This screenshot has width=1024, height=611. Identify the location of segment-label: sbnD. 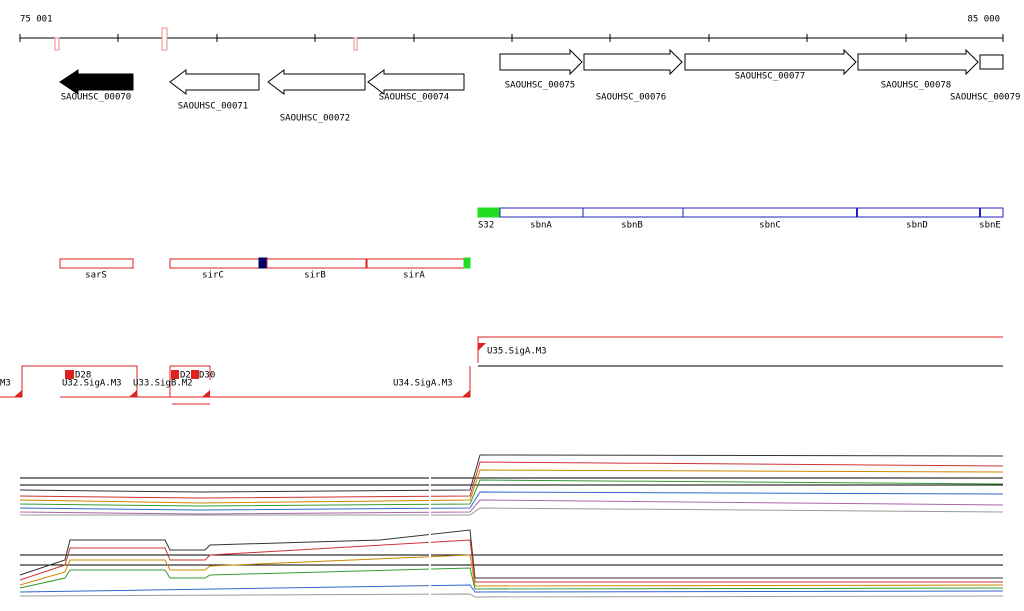
(917, 226).